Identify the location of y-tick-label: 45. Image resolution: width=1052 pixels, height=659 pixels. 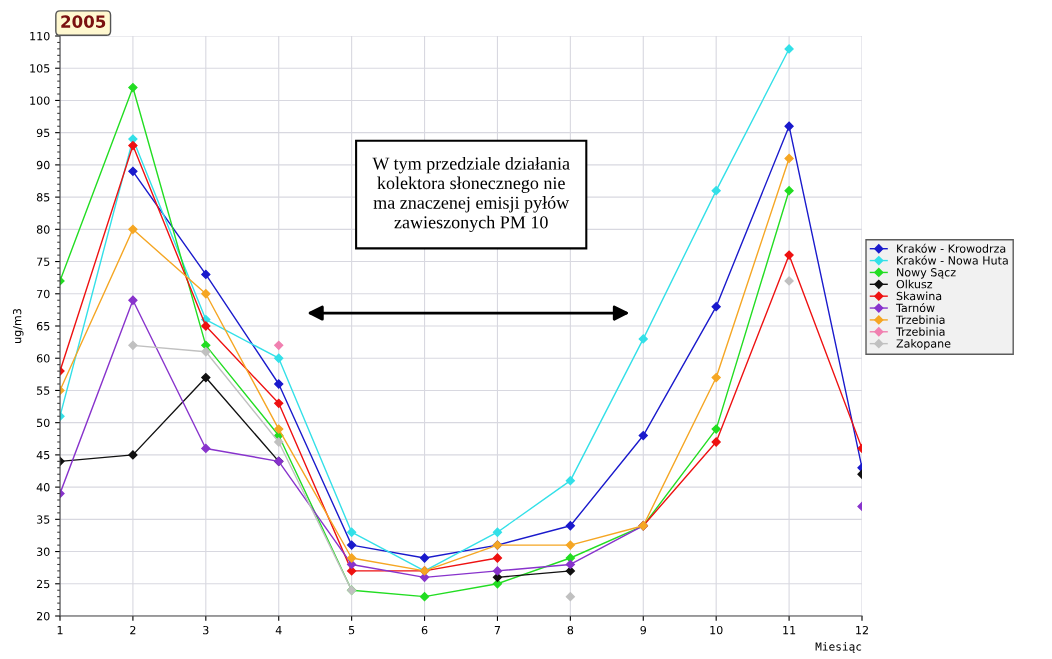
(43, 455).